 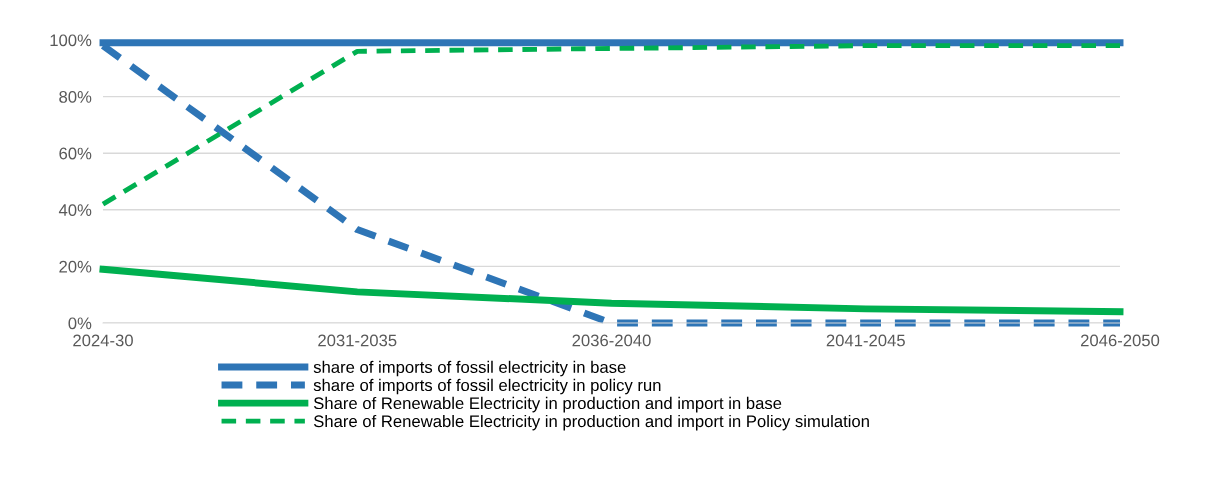 What do you see at coordinates (80, 323) in the screenshot?
I see `y-tick-label: 0%` at bounding box center [80, 323].